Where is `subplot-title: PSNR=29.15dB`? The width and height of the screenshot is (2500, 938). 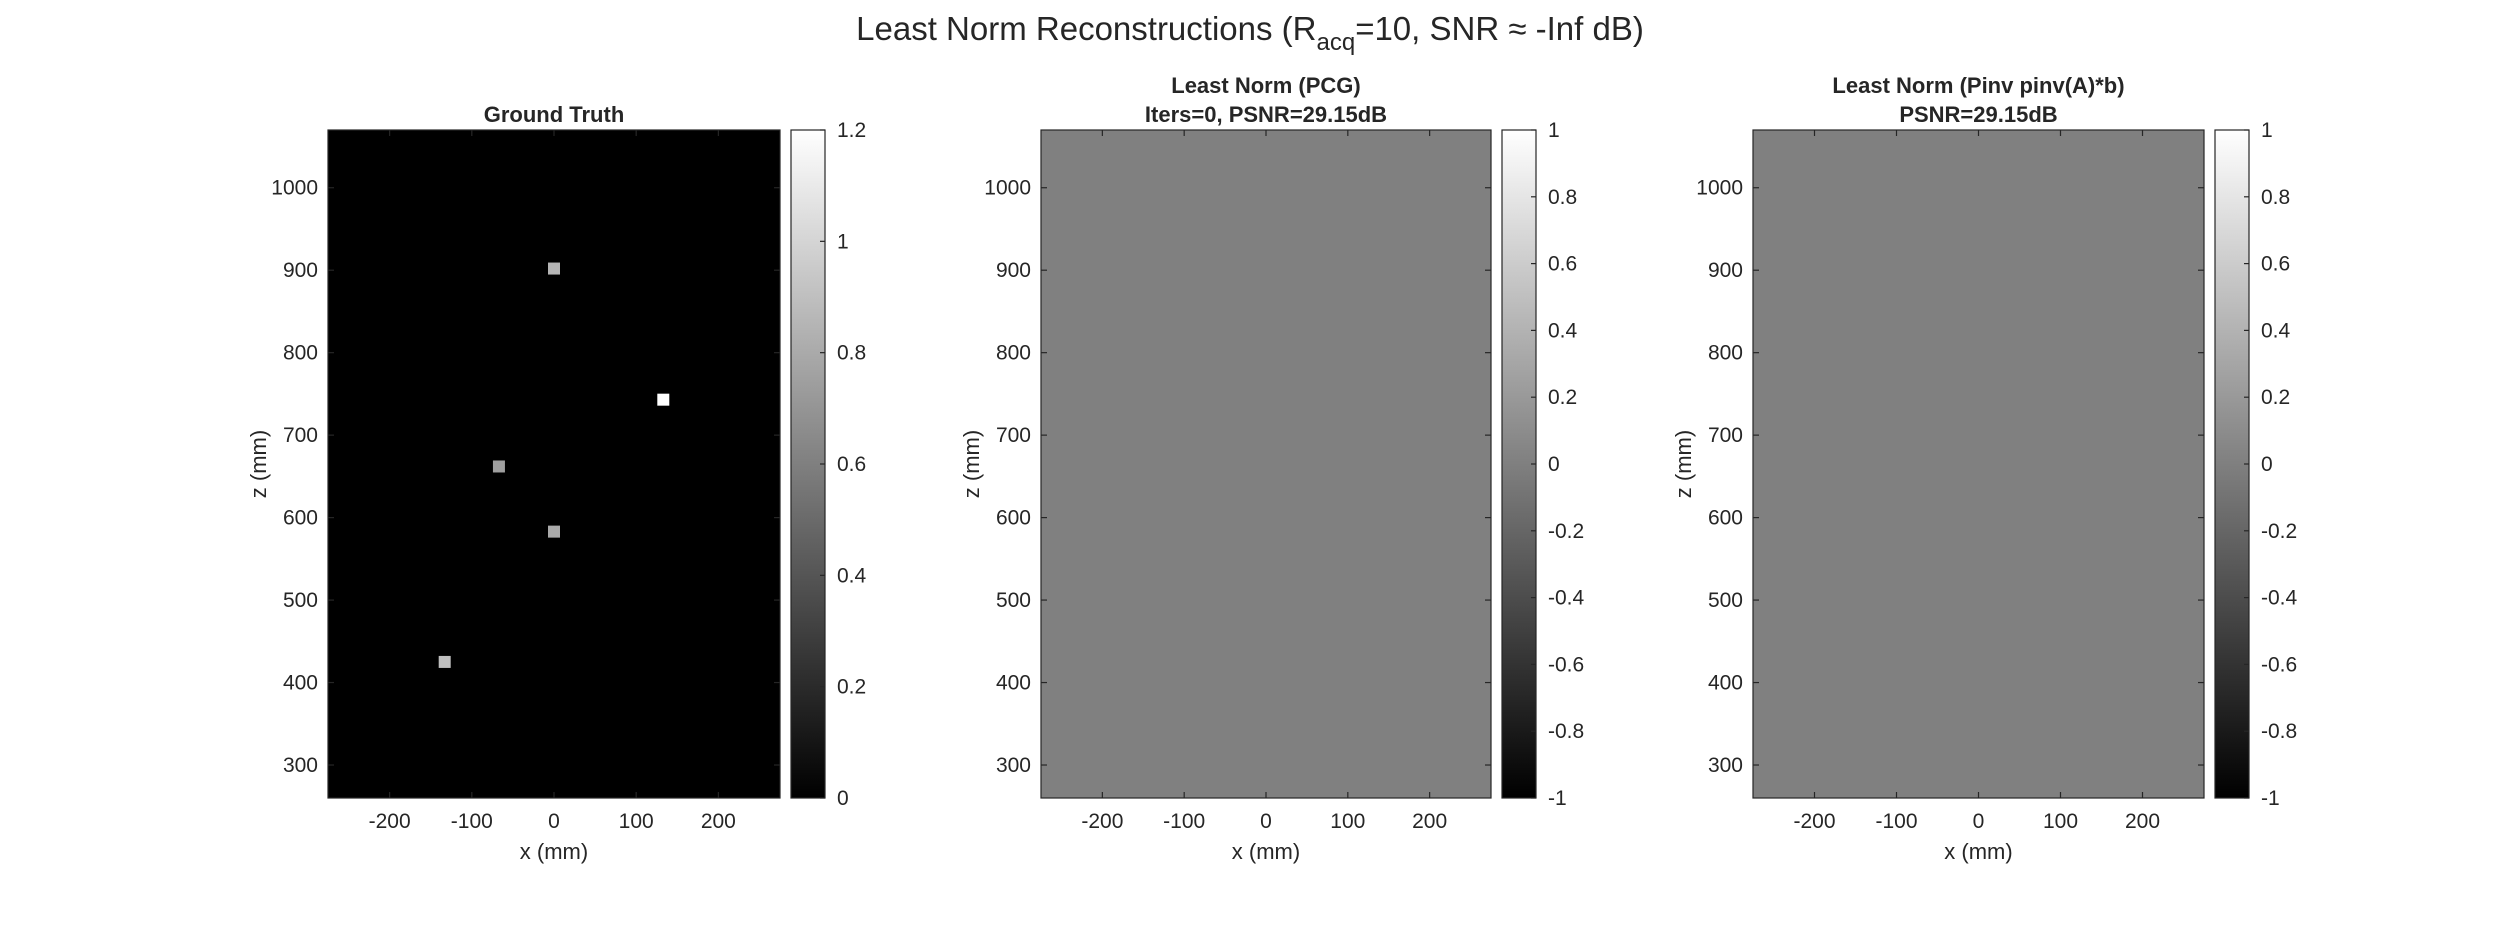
subplot-title: PSNR=29.15dB is located at coordinates (1978, 114).